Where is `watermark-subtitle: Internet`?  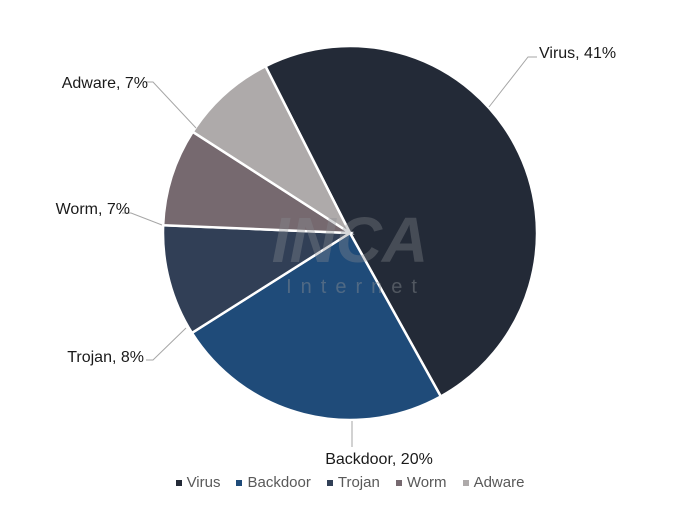 watermark-subtitle: Internet is located at coordinates (356, 287).